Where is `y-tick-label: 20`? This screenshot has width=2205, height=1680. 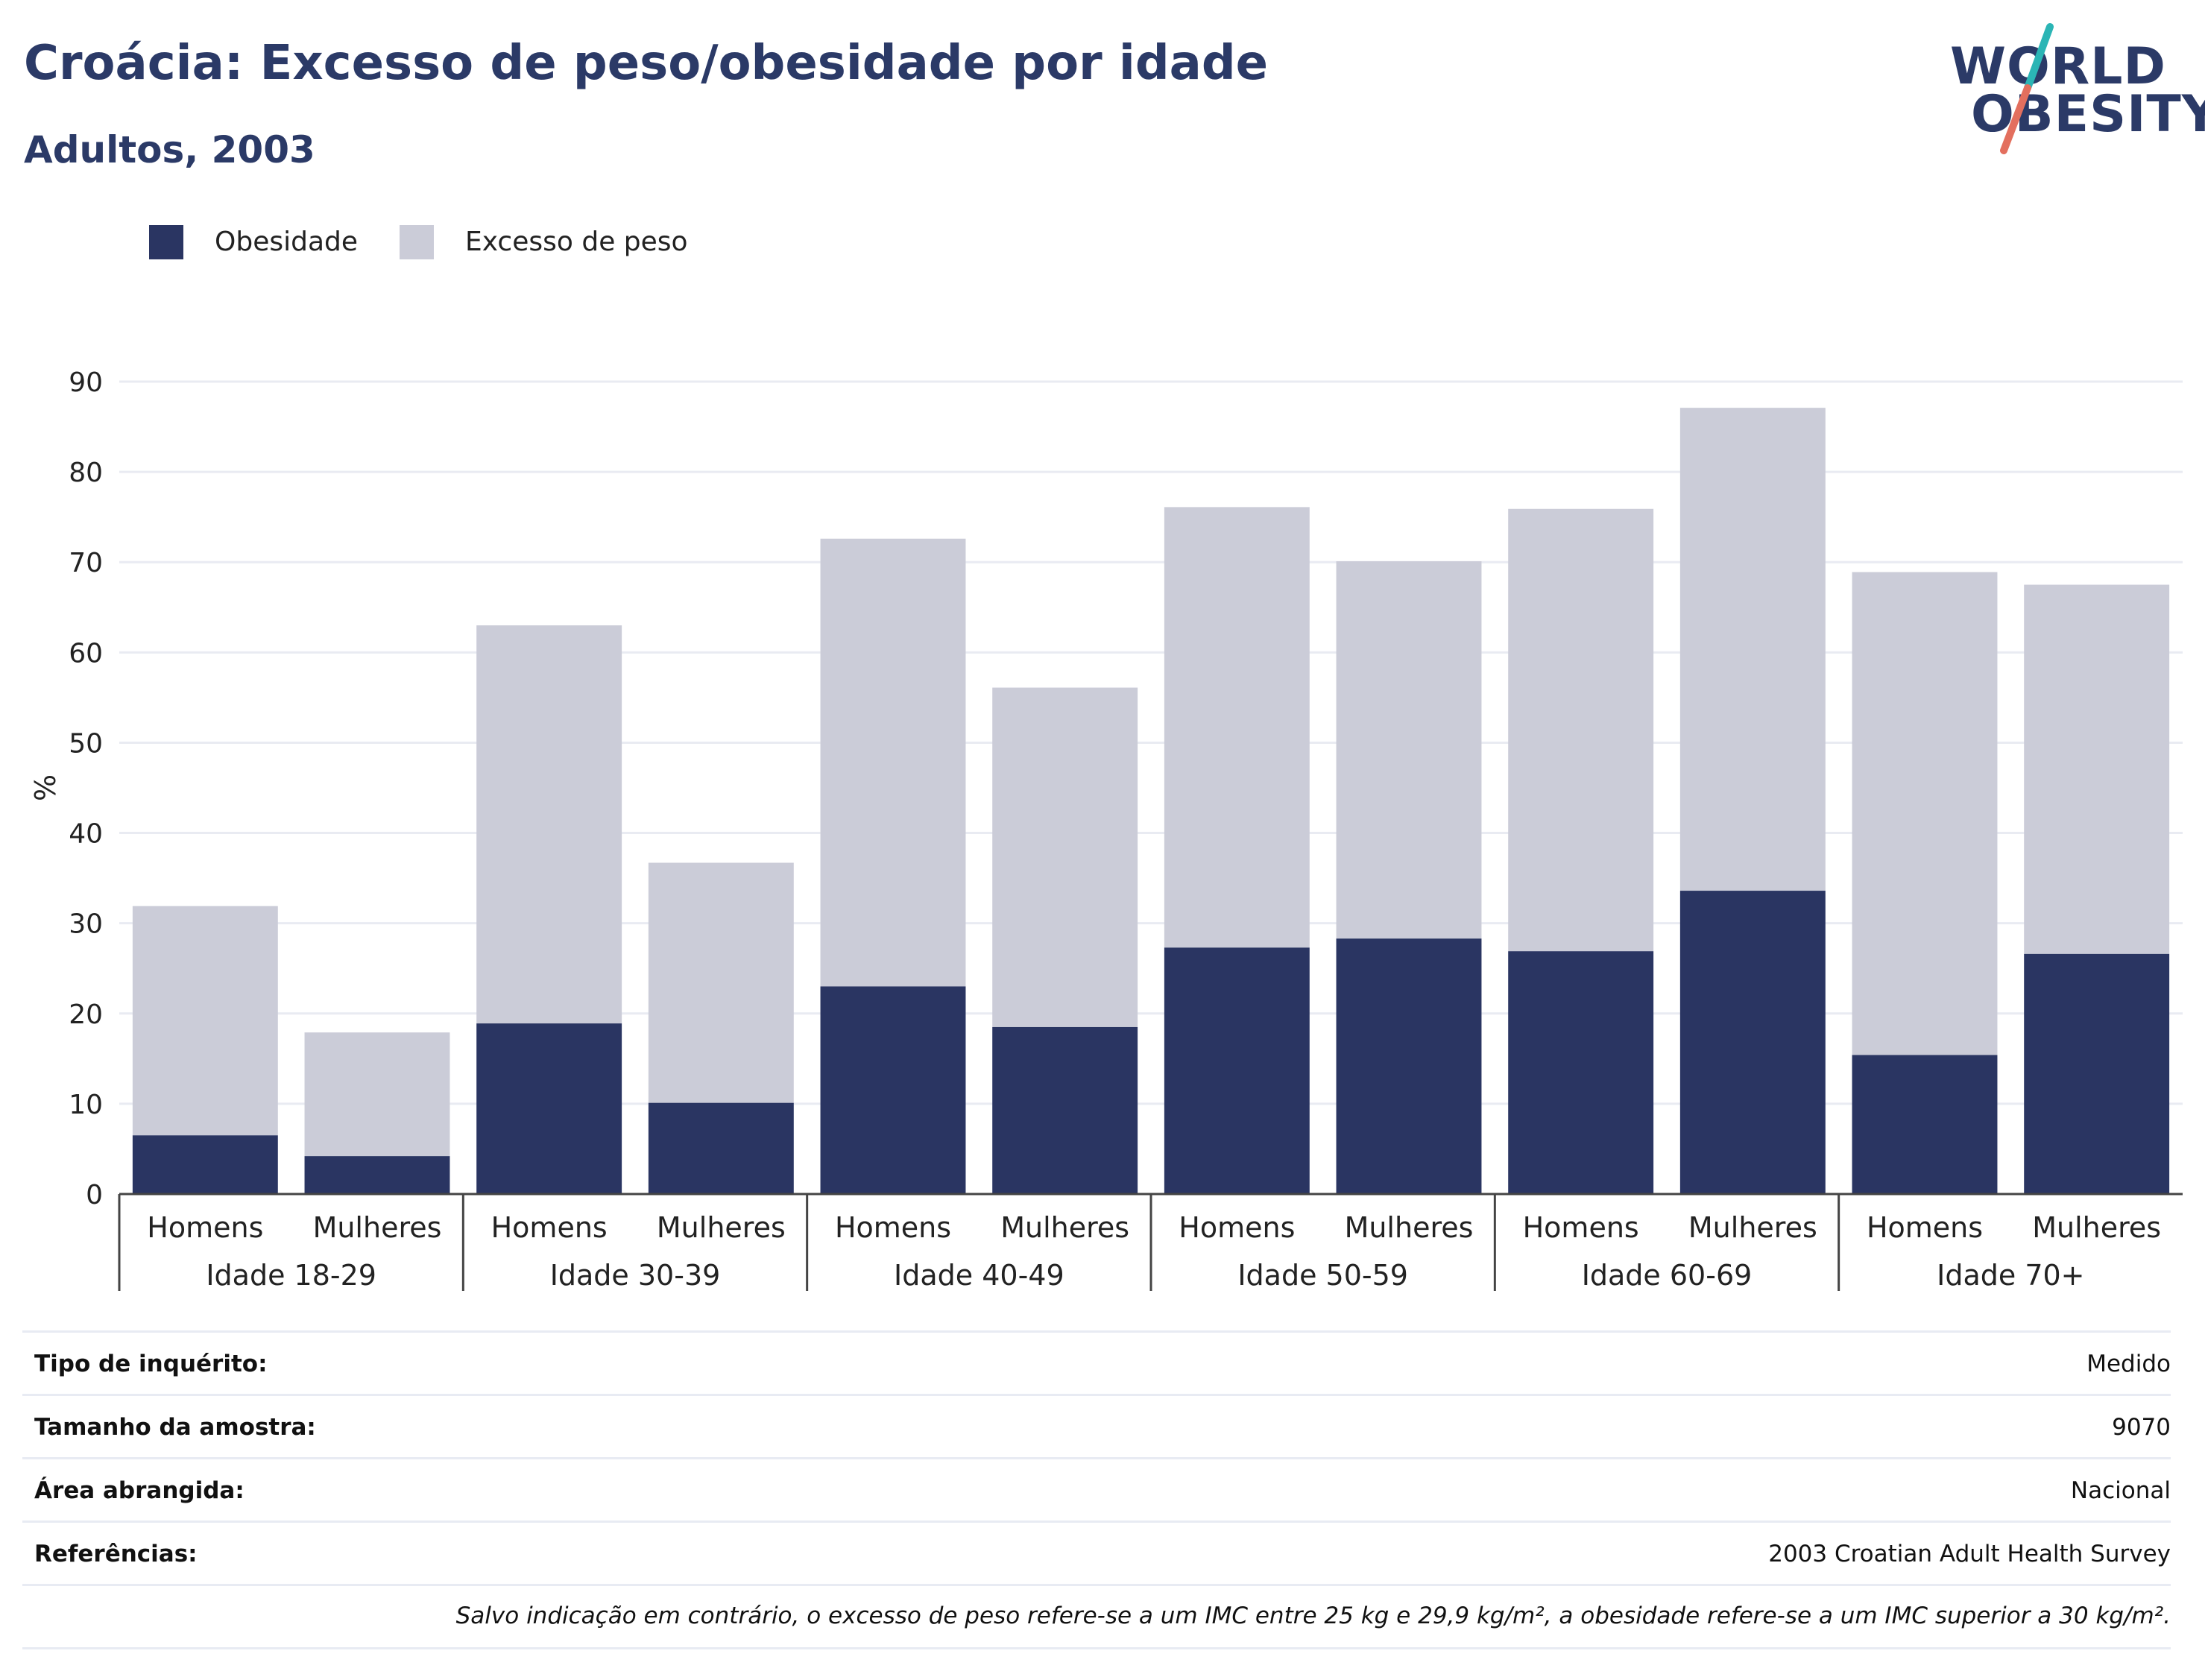 y-tick-label: 20 is located at coordinates (86, 1015).